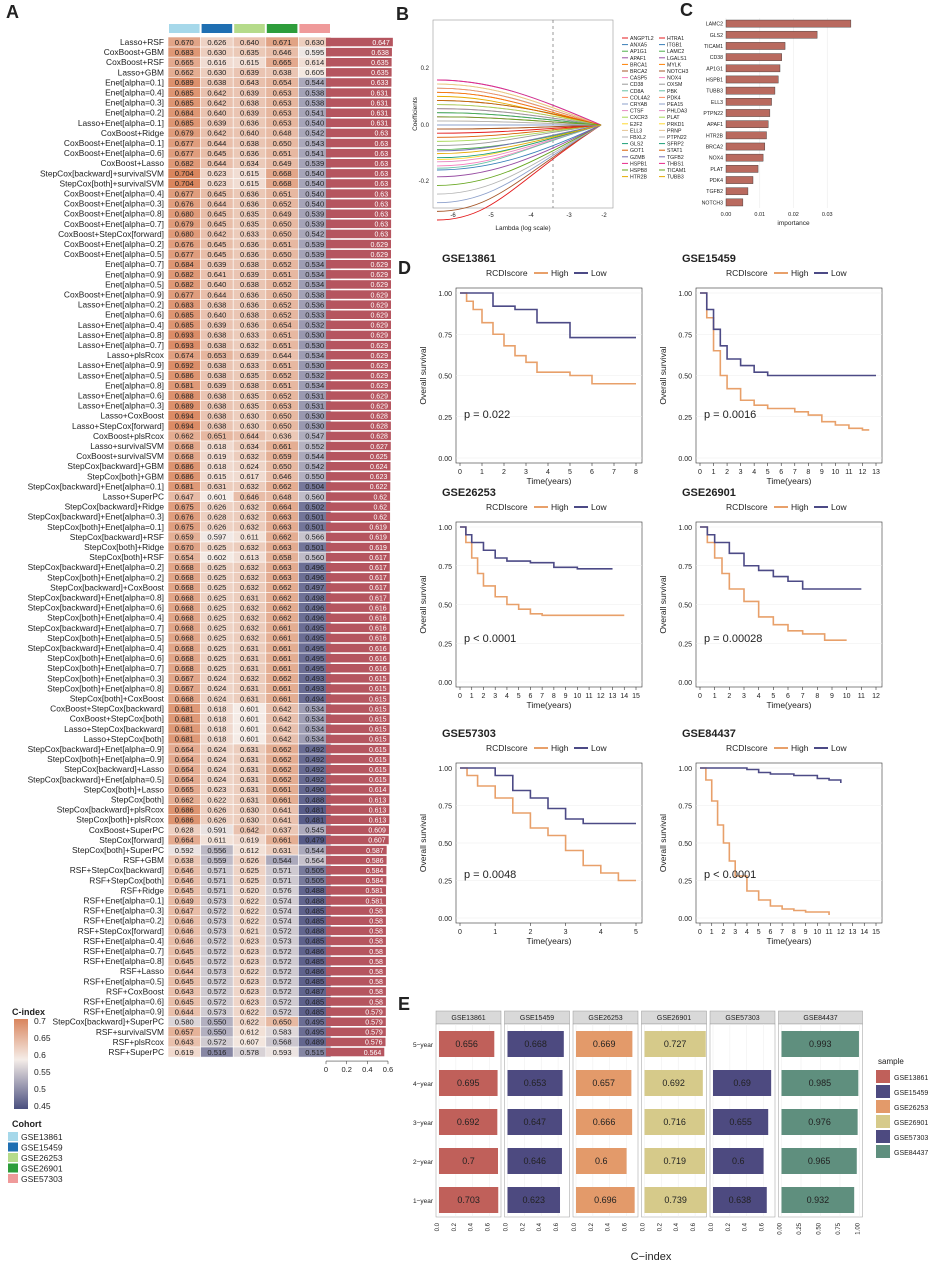 Image resolution: width=934 pixels, height=1264 pixels. Describe the element at coordinates (216, 638) in the screenshot. I see `heatmap-cell-value: 0.625` at that location.